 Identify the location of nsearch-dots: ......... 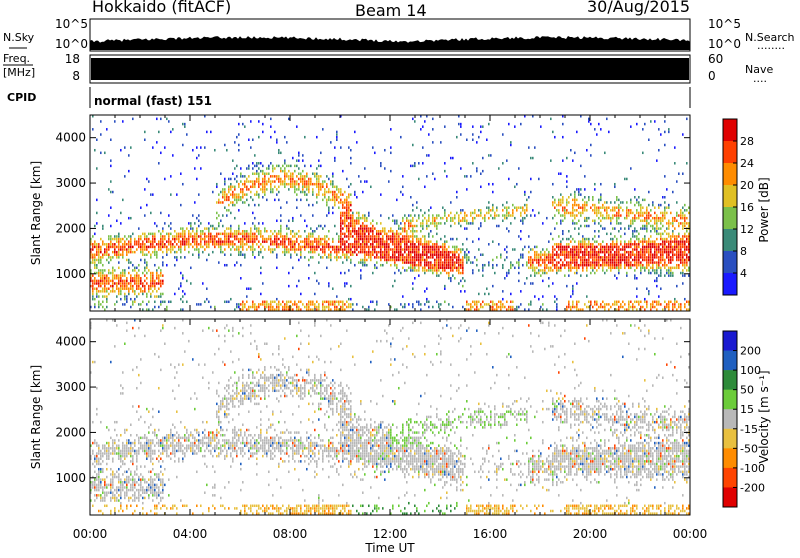
(771, 45).